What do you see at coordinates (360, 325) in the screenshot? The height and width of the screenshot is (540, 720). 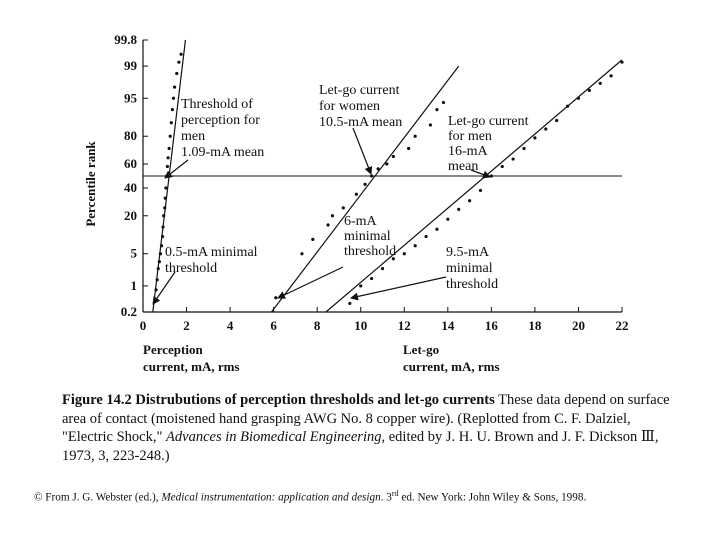 I see `x-tick-label: 10` at bounding box center [360, 325].